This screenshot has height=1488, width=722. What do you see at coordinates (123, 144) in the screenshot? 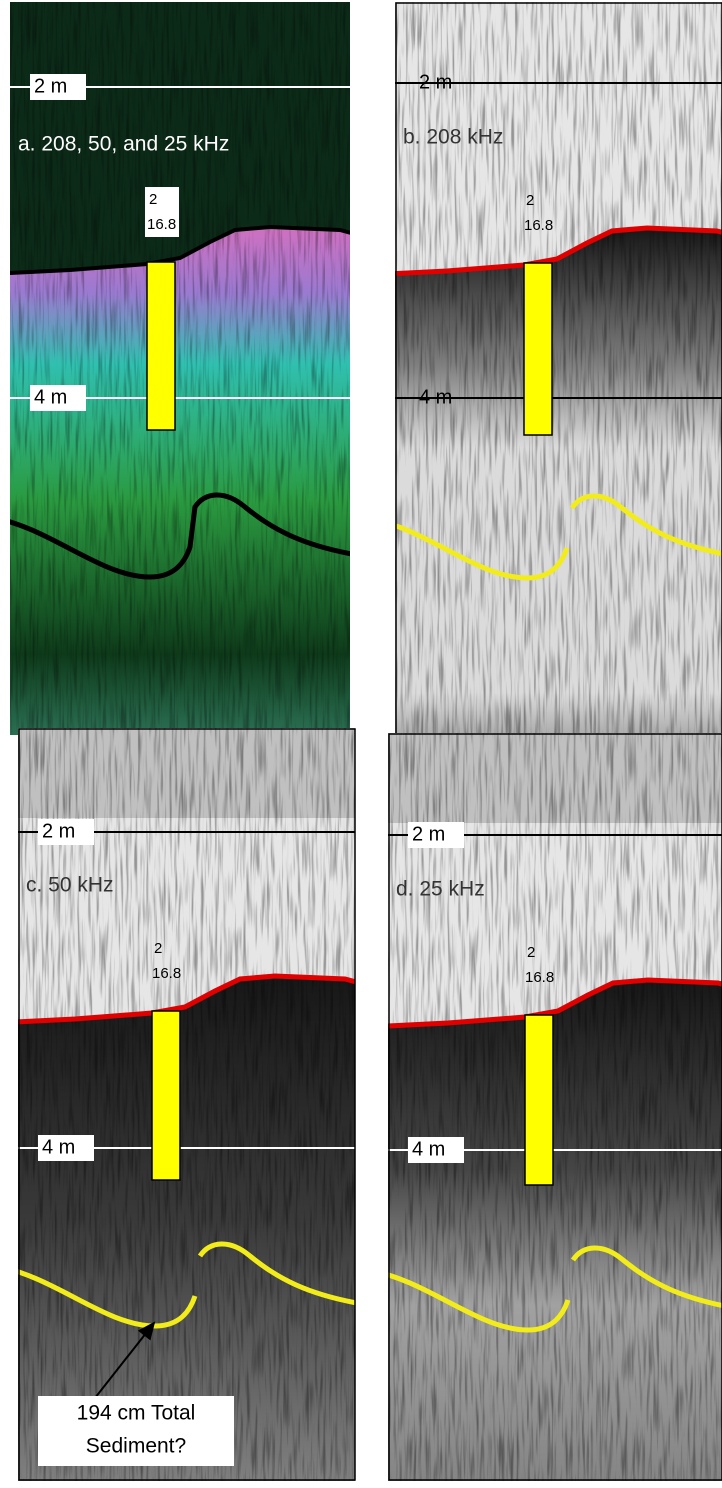
I see `panel-label: a. 208, 50, and 25 kHz` at bounding box center [123, 144].